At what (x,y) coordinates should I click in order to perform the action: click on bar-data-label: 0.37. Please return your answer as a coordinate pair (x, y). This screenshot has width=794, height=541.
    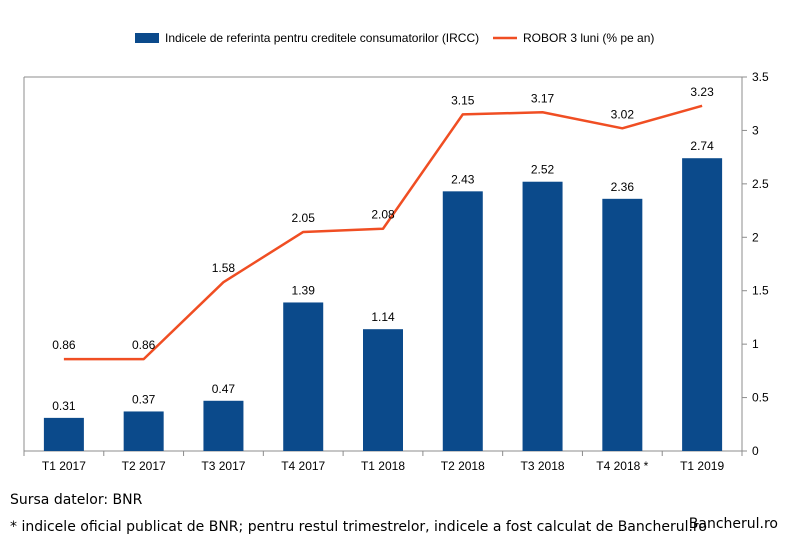
    Looking at the image, I should click on (144, 399).